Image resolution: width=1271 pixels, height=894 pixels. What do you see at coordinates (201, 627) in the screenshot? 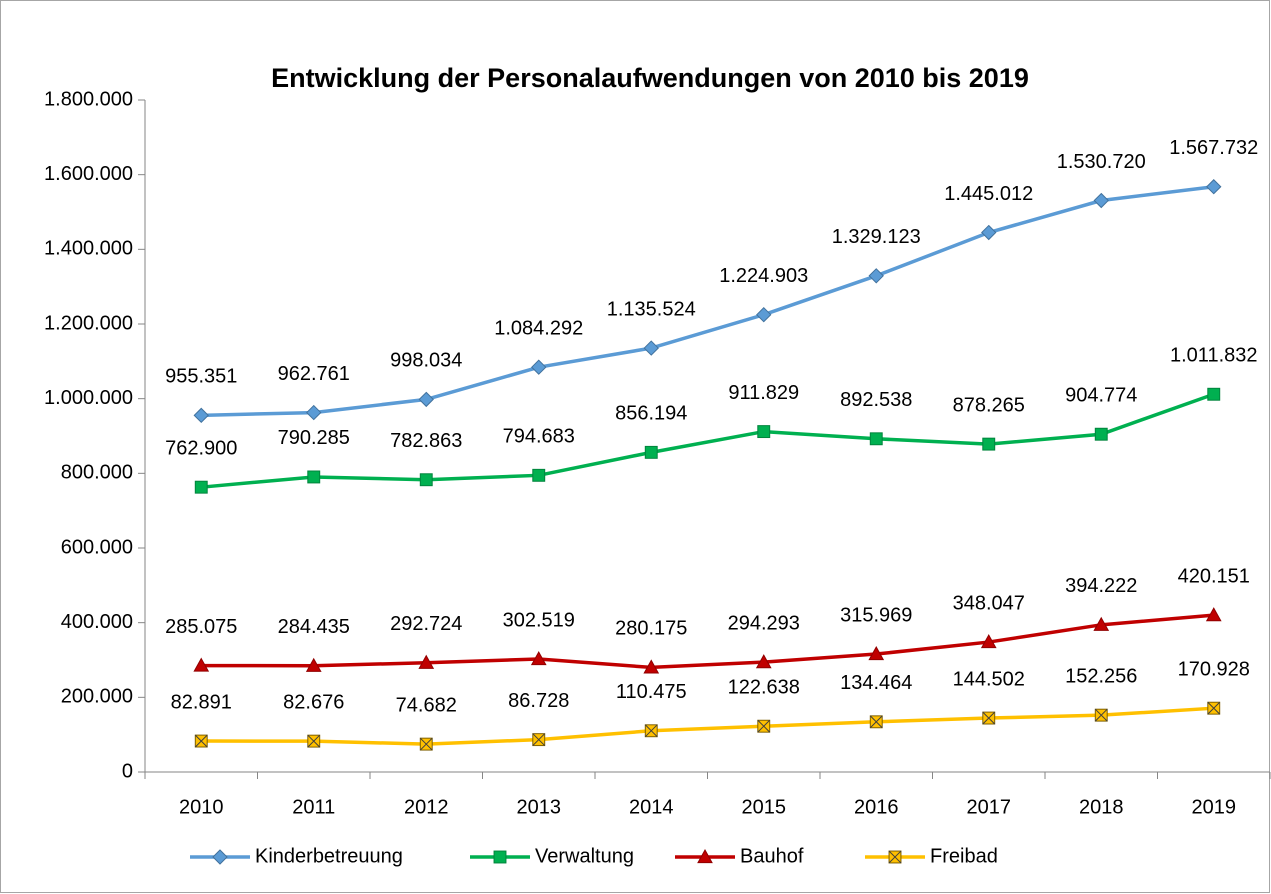
I see `data-label: 285.075` at bounding box center [201, 627].